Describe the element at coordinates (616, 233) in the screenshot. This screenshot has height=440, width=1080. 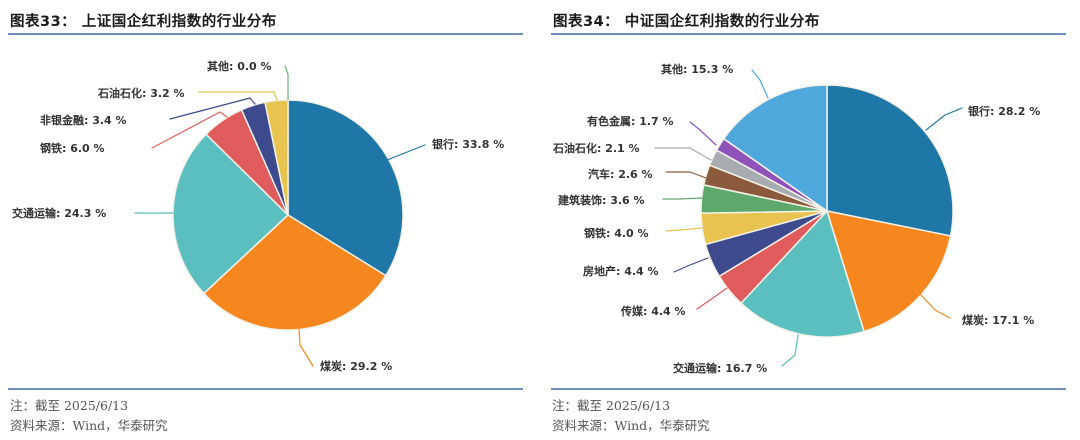
I see `slice-label: 钢铁: 4.0 %` at that location.